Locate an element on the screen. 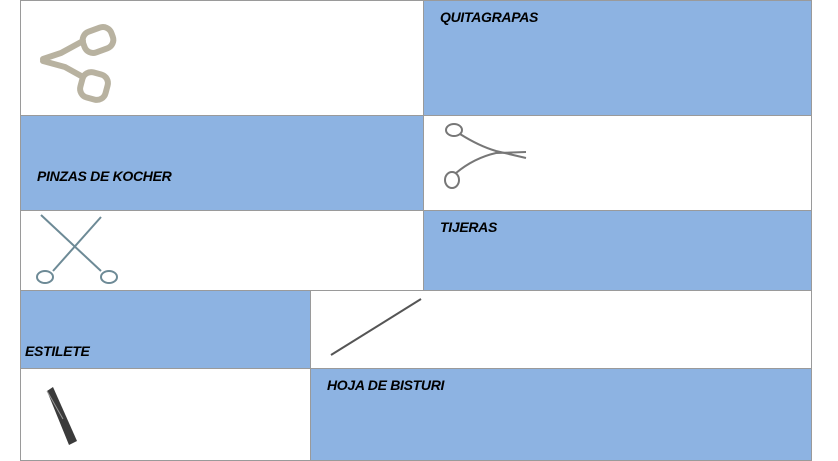 The height and width of the screenshot is (461, 838). label-cell: QUITAGRAPAS is located at coordinates (617, 58).